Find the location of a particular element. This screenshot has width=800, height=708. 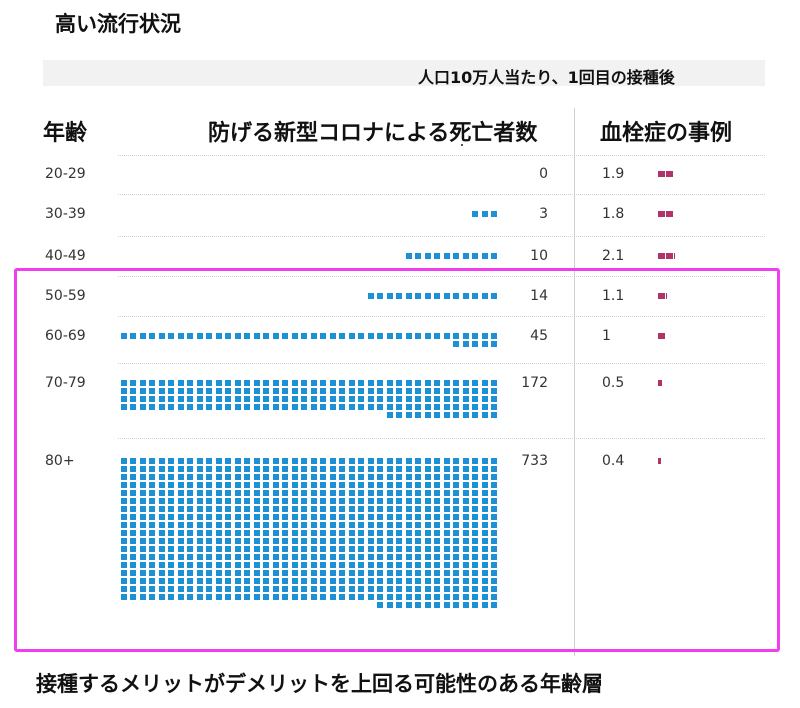

header-age: 年齢 is located at coordinates (65, 133).